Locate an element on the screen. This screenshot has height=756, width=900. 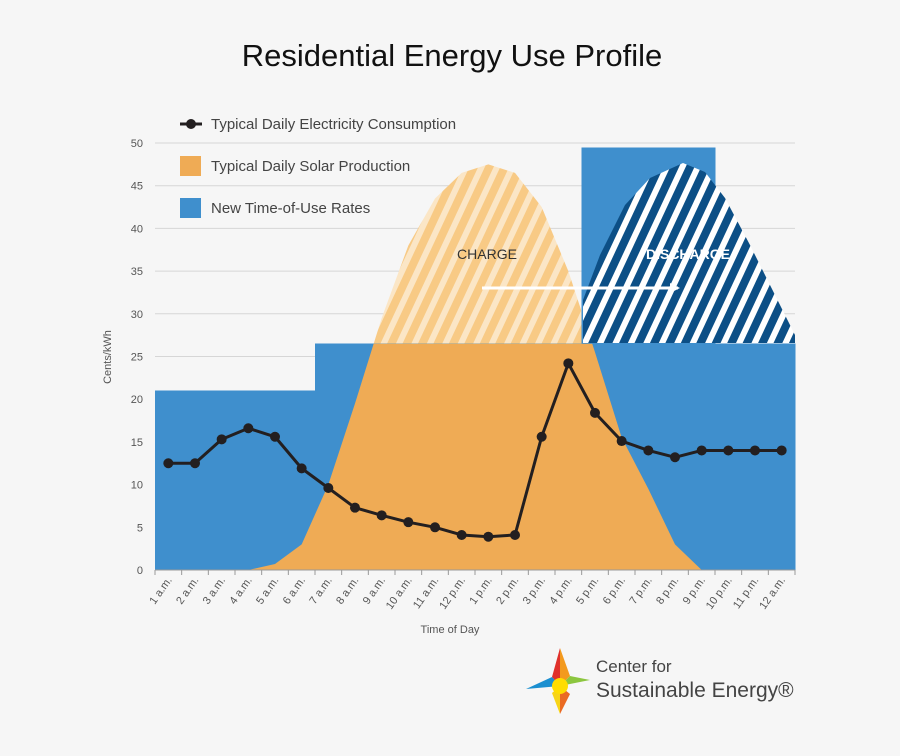
logo-line-2: Sustainable Energy® is located at coordinates (695, 690).